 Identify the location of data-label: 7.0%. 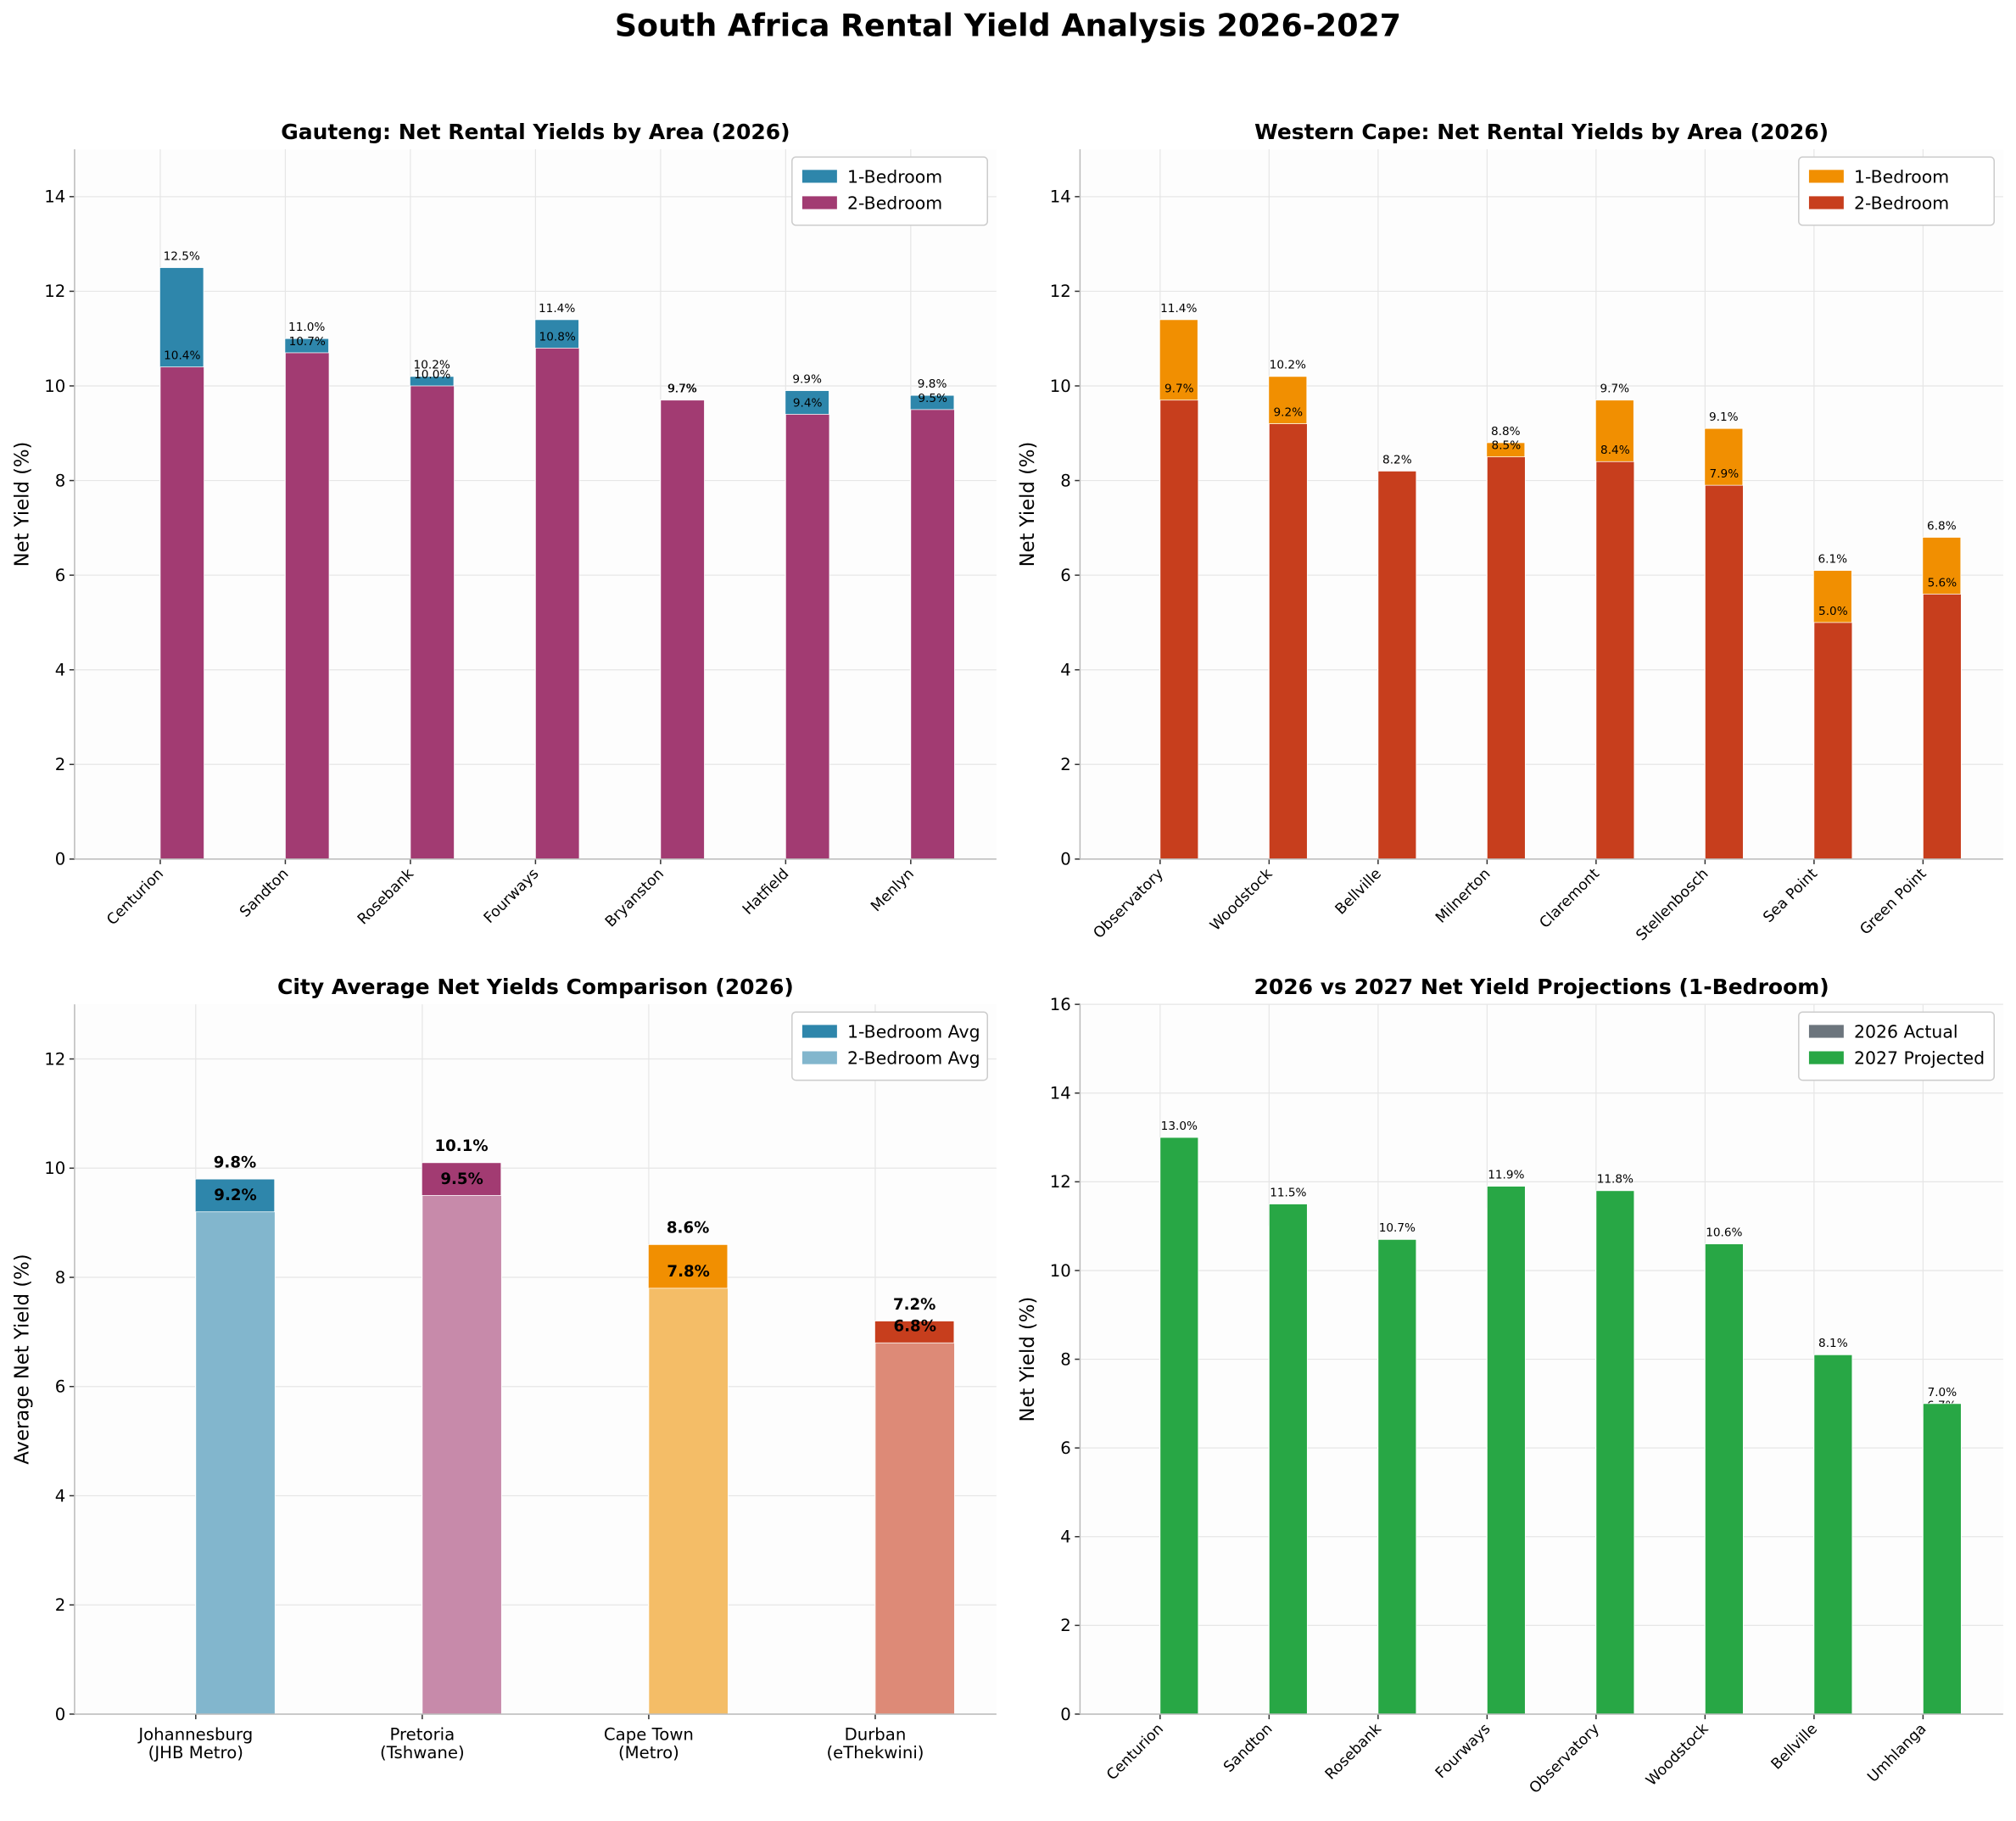
(1942, 1392).